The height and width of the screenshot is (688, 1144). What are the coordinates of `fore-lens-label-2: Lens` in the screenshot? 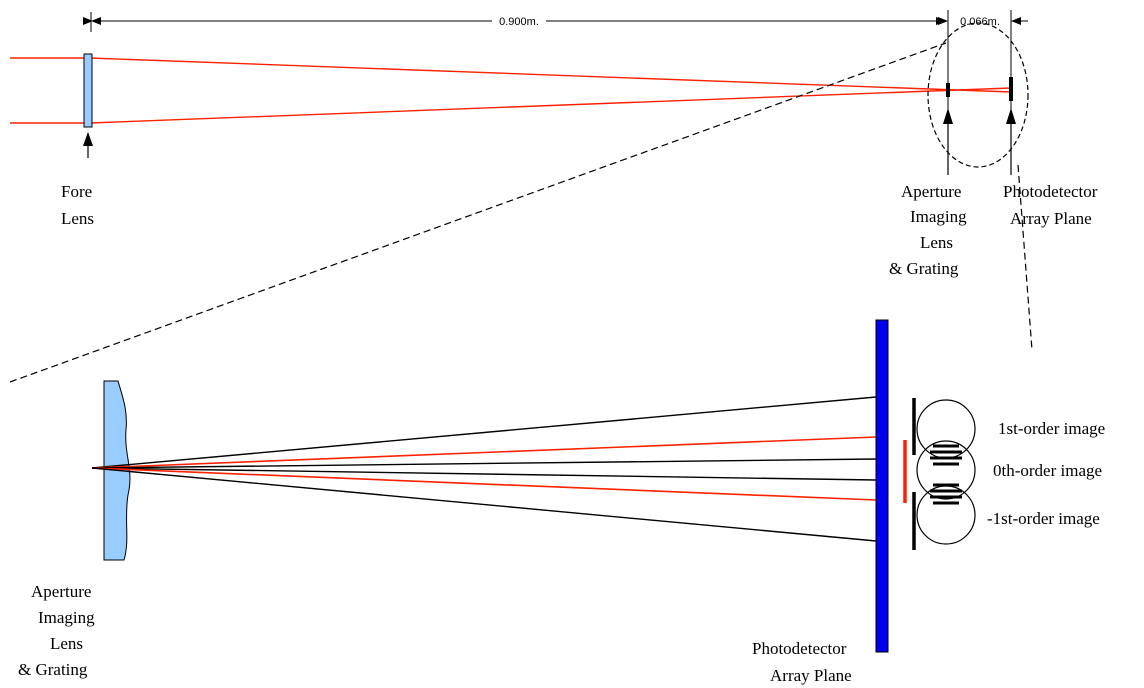 It's located at (77, 218).